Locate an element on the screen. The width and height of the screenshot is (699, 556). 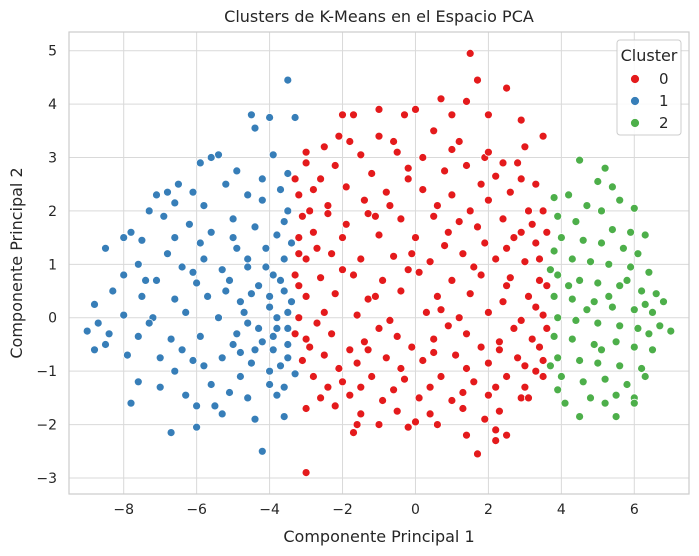
y-tick-label: 3 is located at coordinates (52, 159).